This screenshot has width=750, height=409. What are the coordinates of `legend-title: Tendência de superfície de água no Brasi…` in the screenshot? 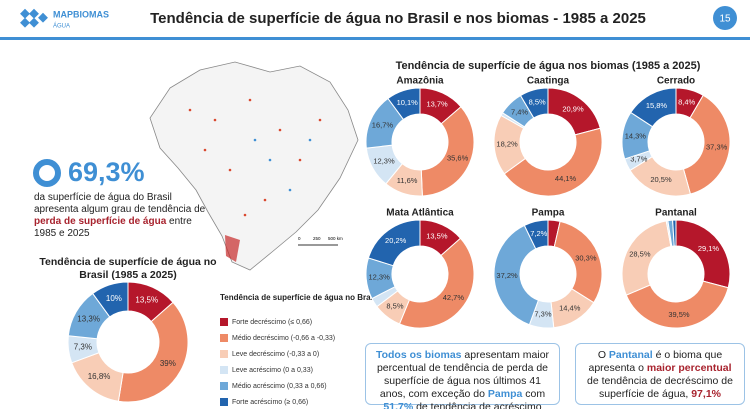 It's located at (299, 297).